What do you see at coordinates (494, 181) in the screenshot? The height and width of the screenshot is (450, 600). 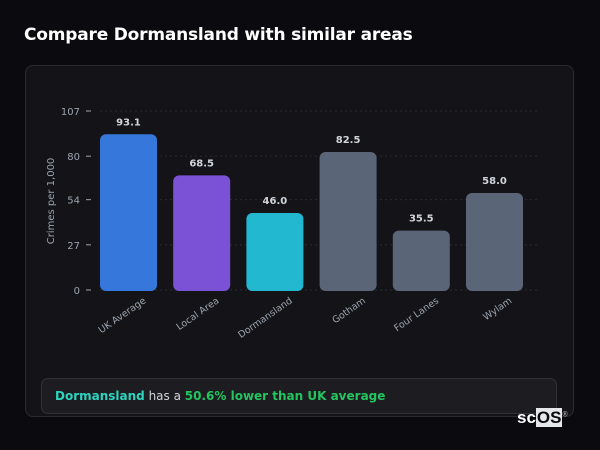 I see `data-label: 58.0` at bounding box center [494, 181].